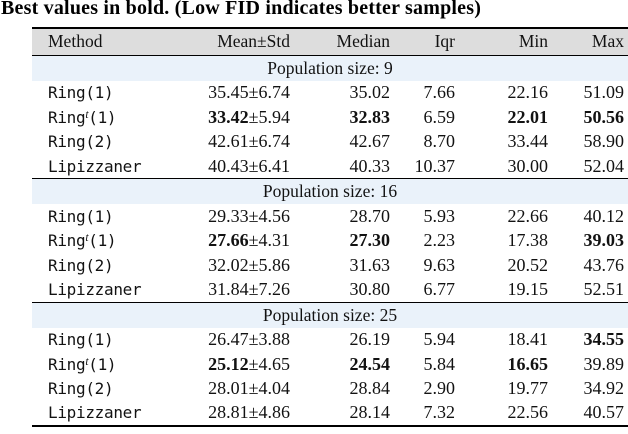  I want to click on max-cell: 34.55, so click(604, 339).